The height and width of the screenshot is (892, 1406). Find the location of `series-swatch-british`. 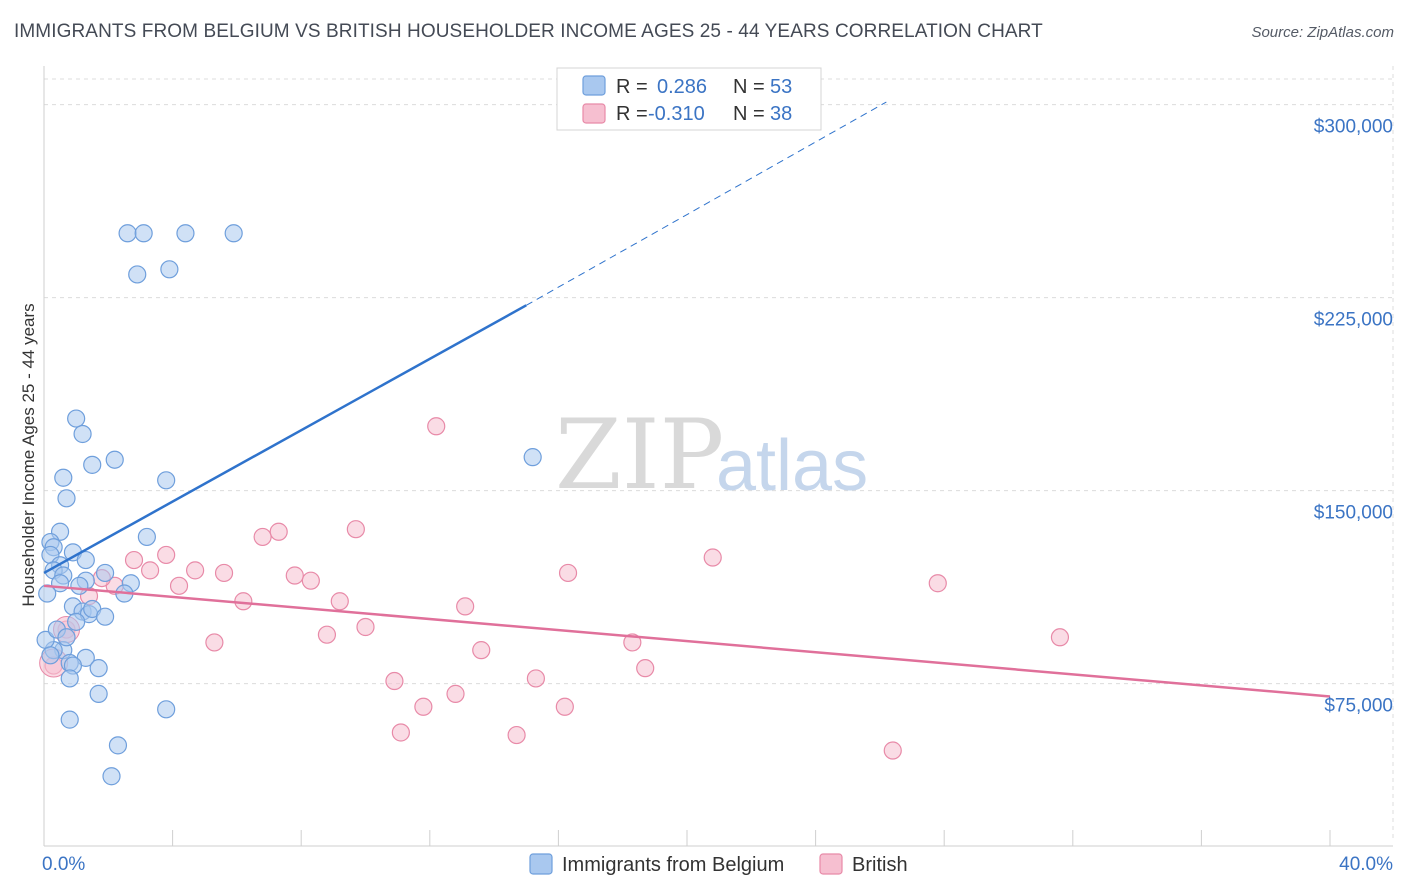

series-swatch-british is located at coordinates (831, 864).